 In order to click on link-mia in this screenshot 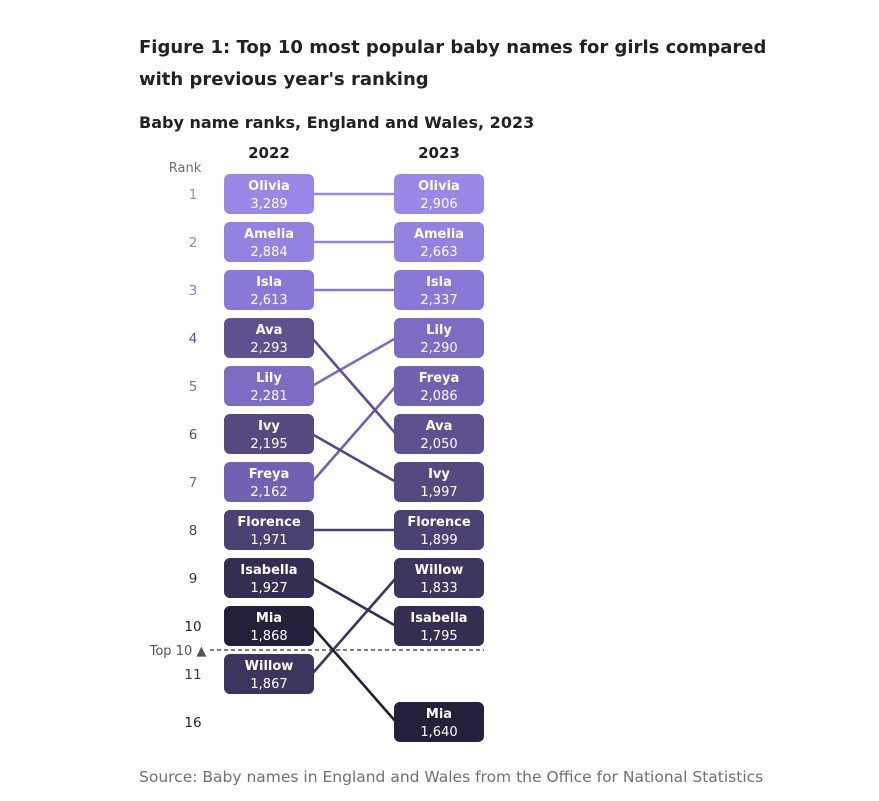, I will do `click(354, 674)`.